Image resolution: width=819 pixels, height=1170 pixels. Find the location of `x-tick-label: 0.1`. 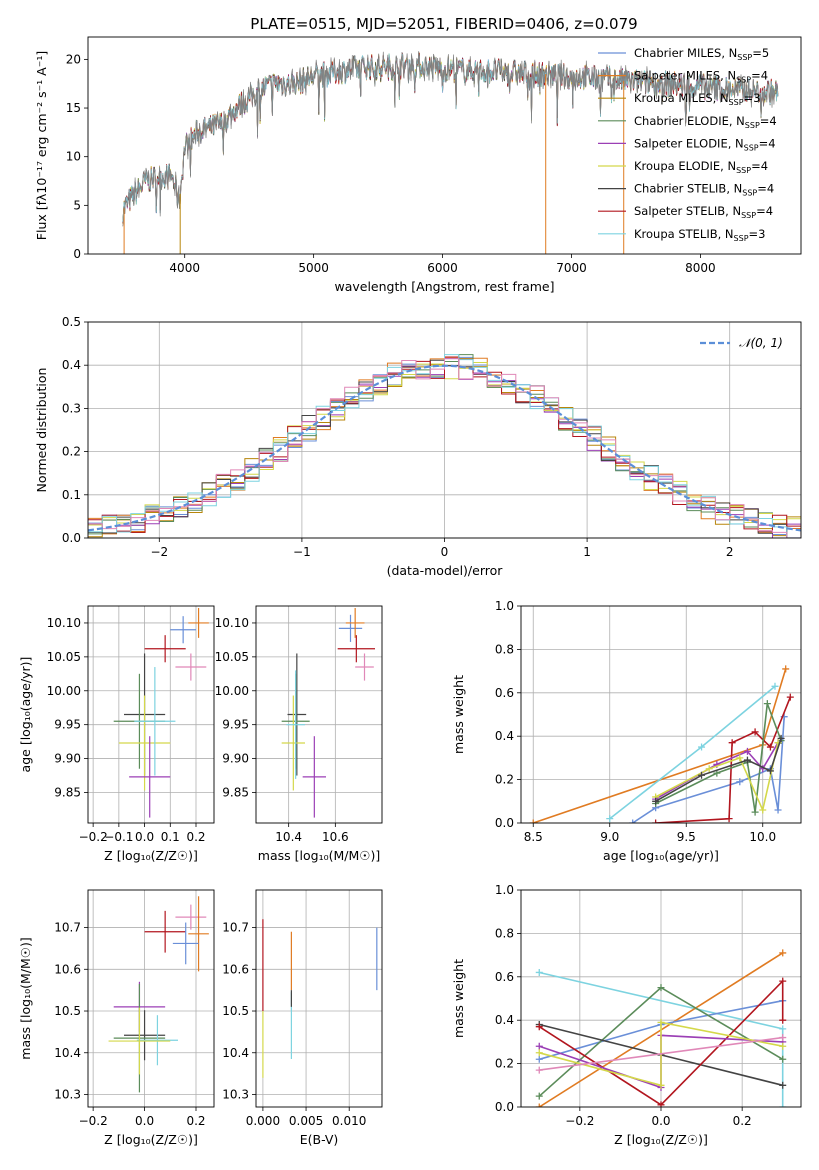

x-tick-label: 0.1 is located at coordinates (170, 837).